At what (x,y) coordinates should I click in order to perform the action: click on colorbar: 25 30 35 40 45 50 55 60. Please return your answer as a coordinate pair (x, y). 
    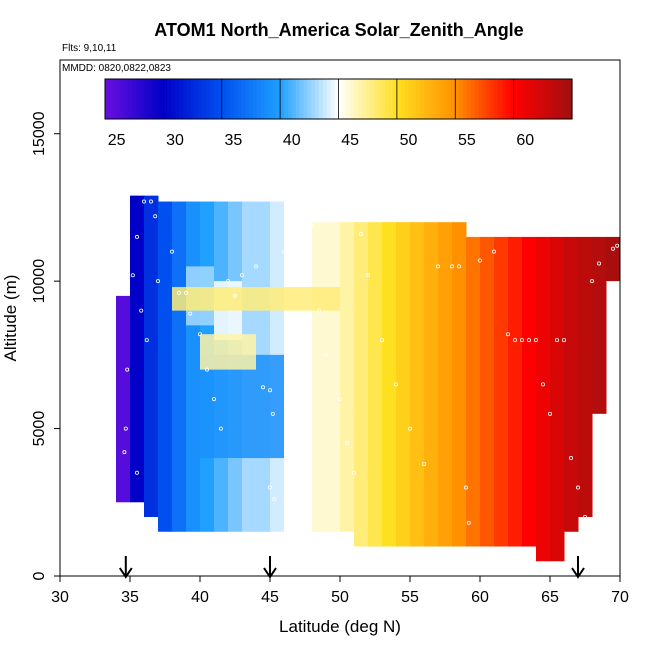
    Looking at the image, I should click on (338, 113).